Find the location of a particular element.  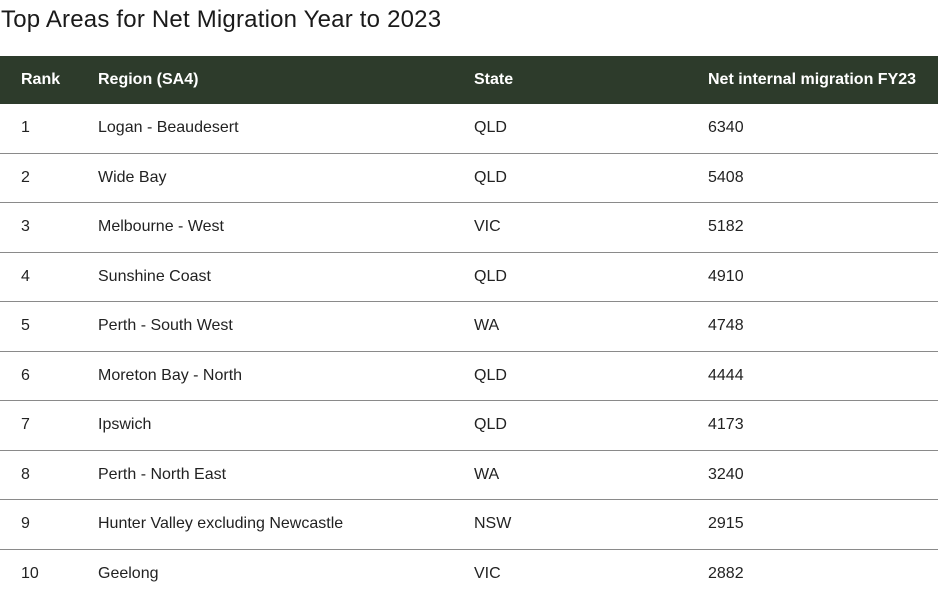

cell-region: Hunter Valley excluding Newcastle is located at coordinates (221, 524).